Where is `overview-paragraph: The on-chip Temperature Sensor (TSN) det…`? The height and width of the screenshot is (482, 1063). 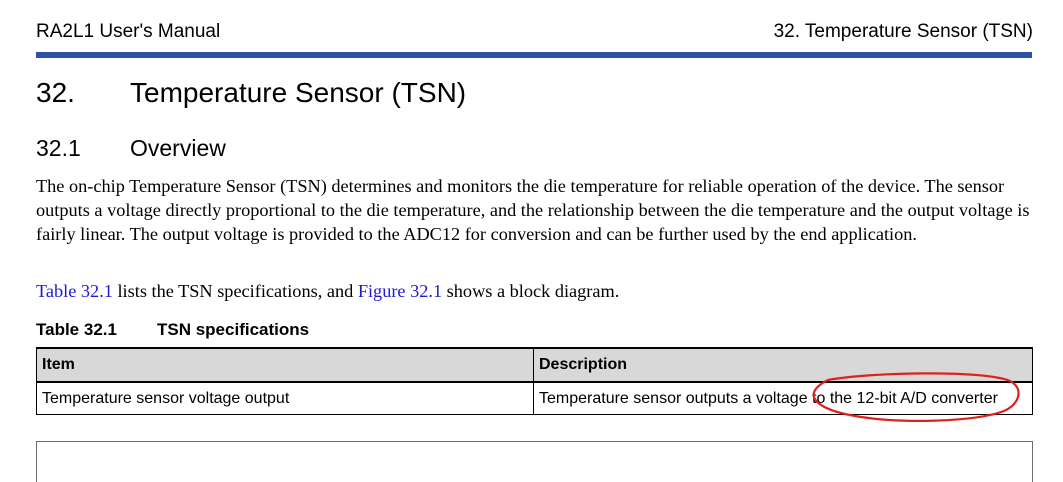 overview-paragraph: The on-chip Temperature Sensor (TSN) det… is located at coordinates (533, 210).